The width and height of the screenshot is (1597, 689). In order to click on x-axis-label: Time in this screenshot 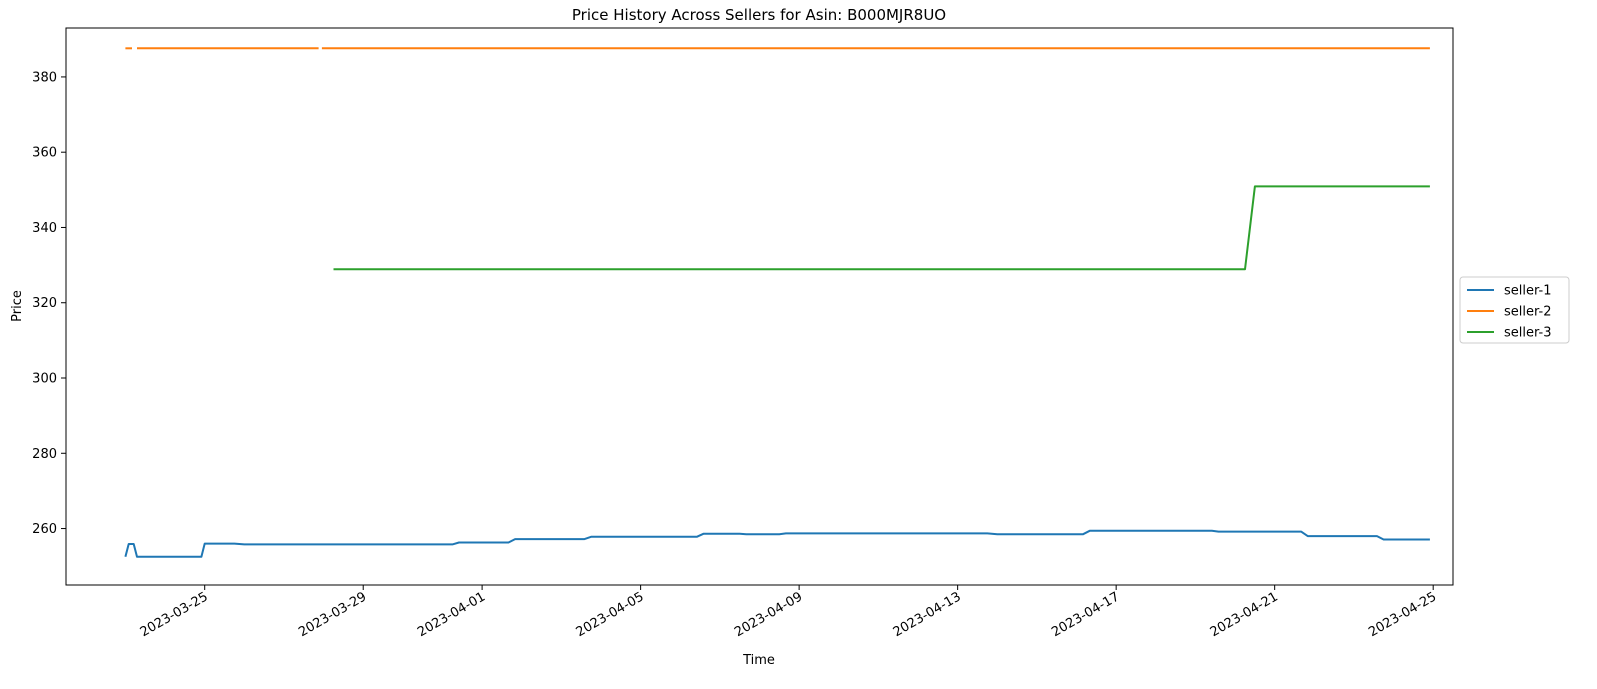, I will do `click(758, 660)`.